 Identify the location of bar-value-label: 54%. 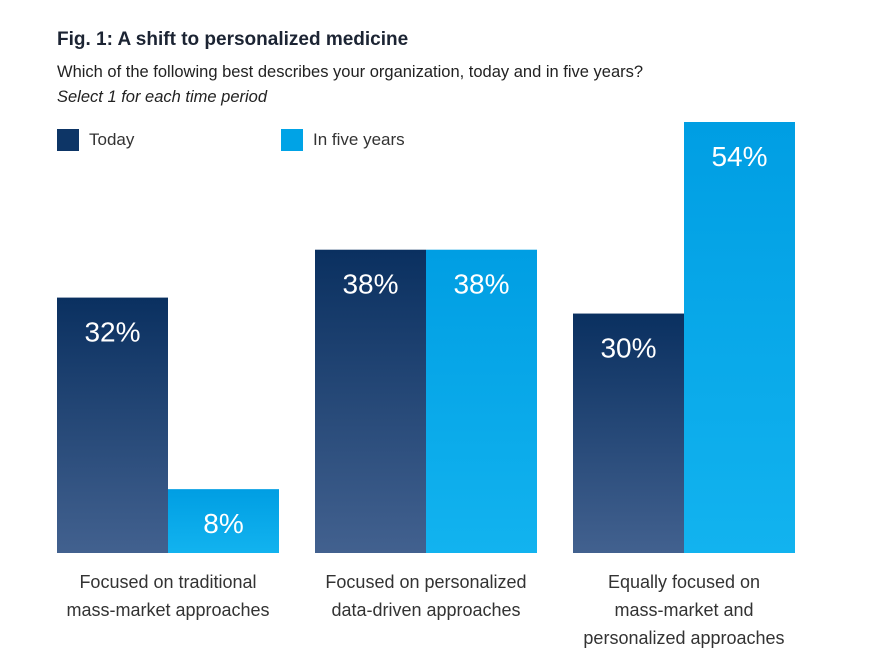
(739, 156).